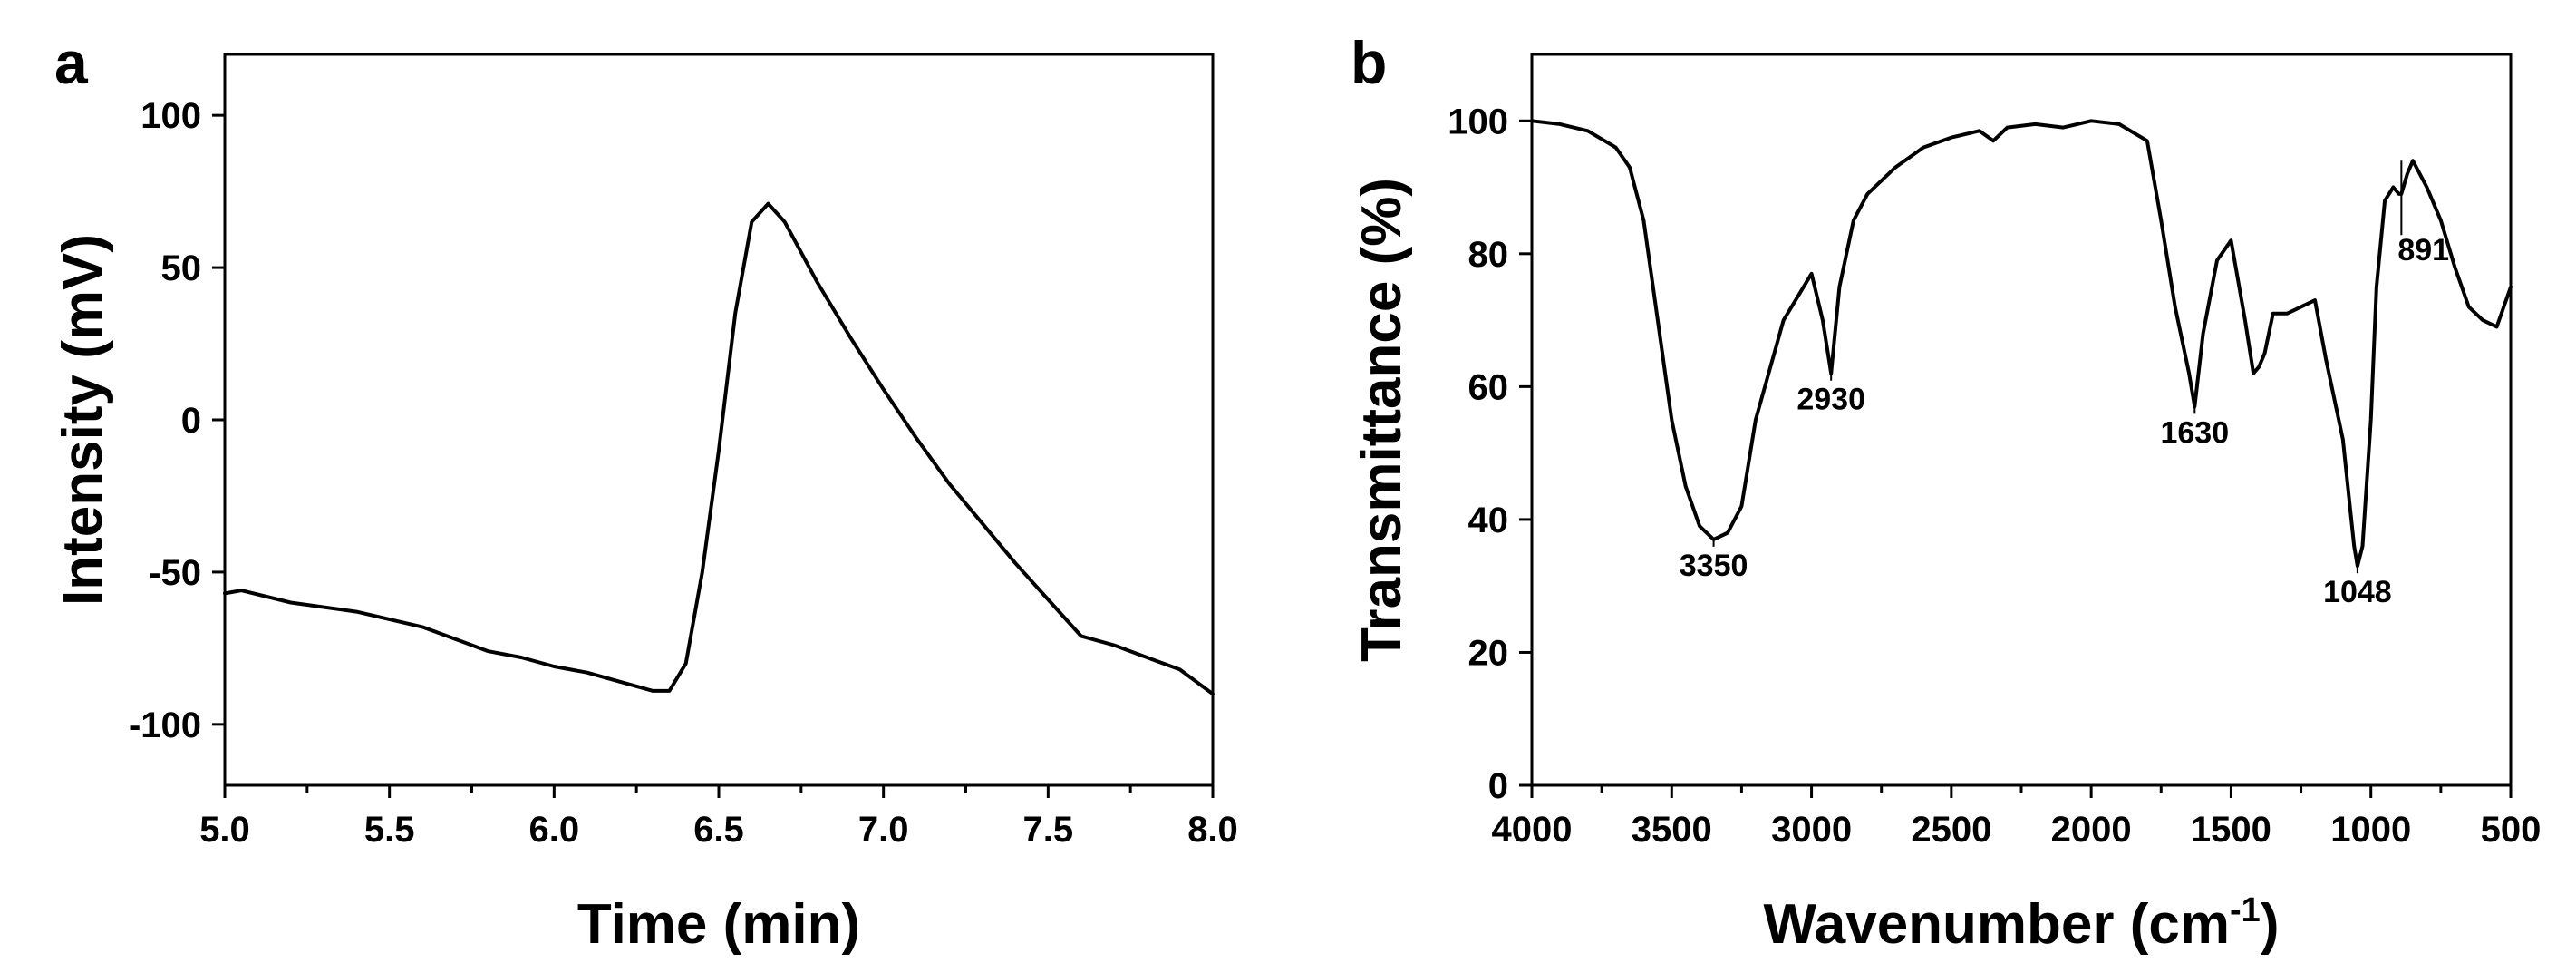  Describe the element at coordinates (1498, 786) in the screenshot. I see `b-y-tick-label: 0` at that location.